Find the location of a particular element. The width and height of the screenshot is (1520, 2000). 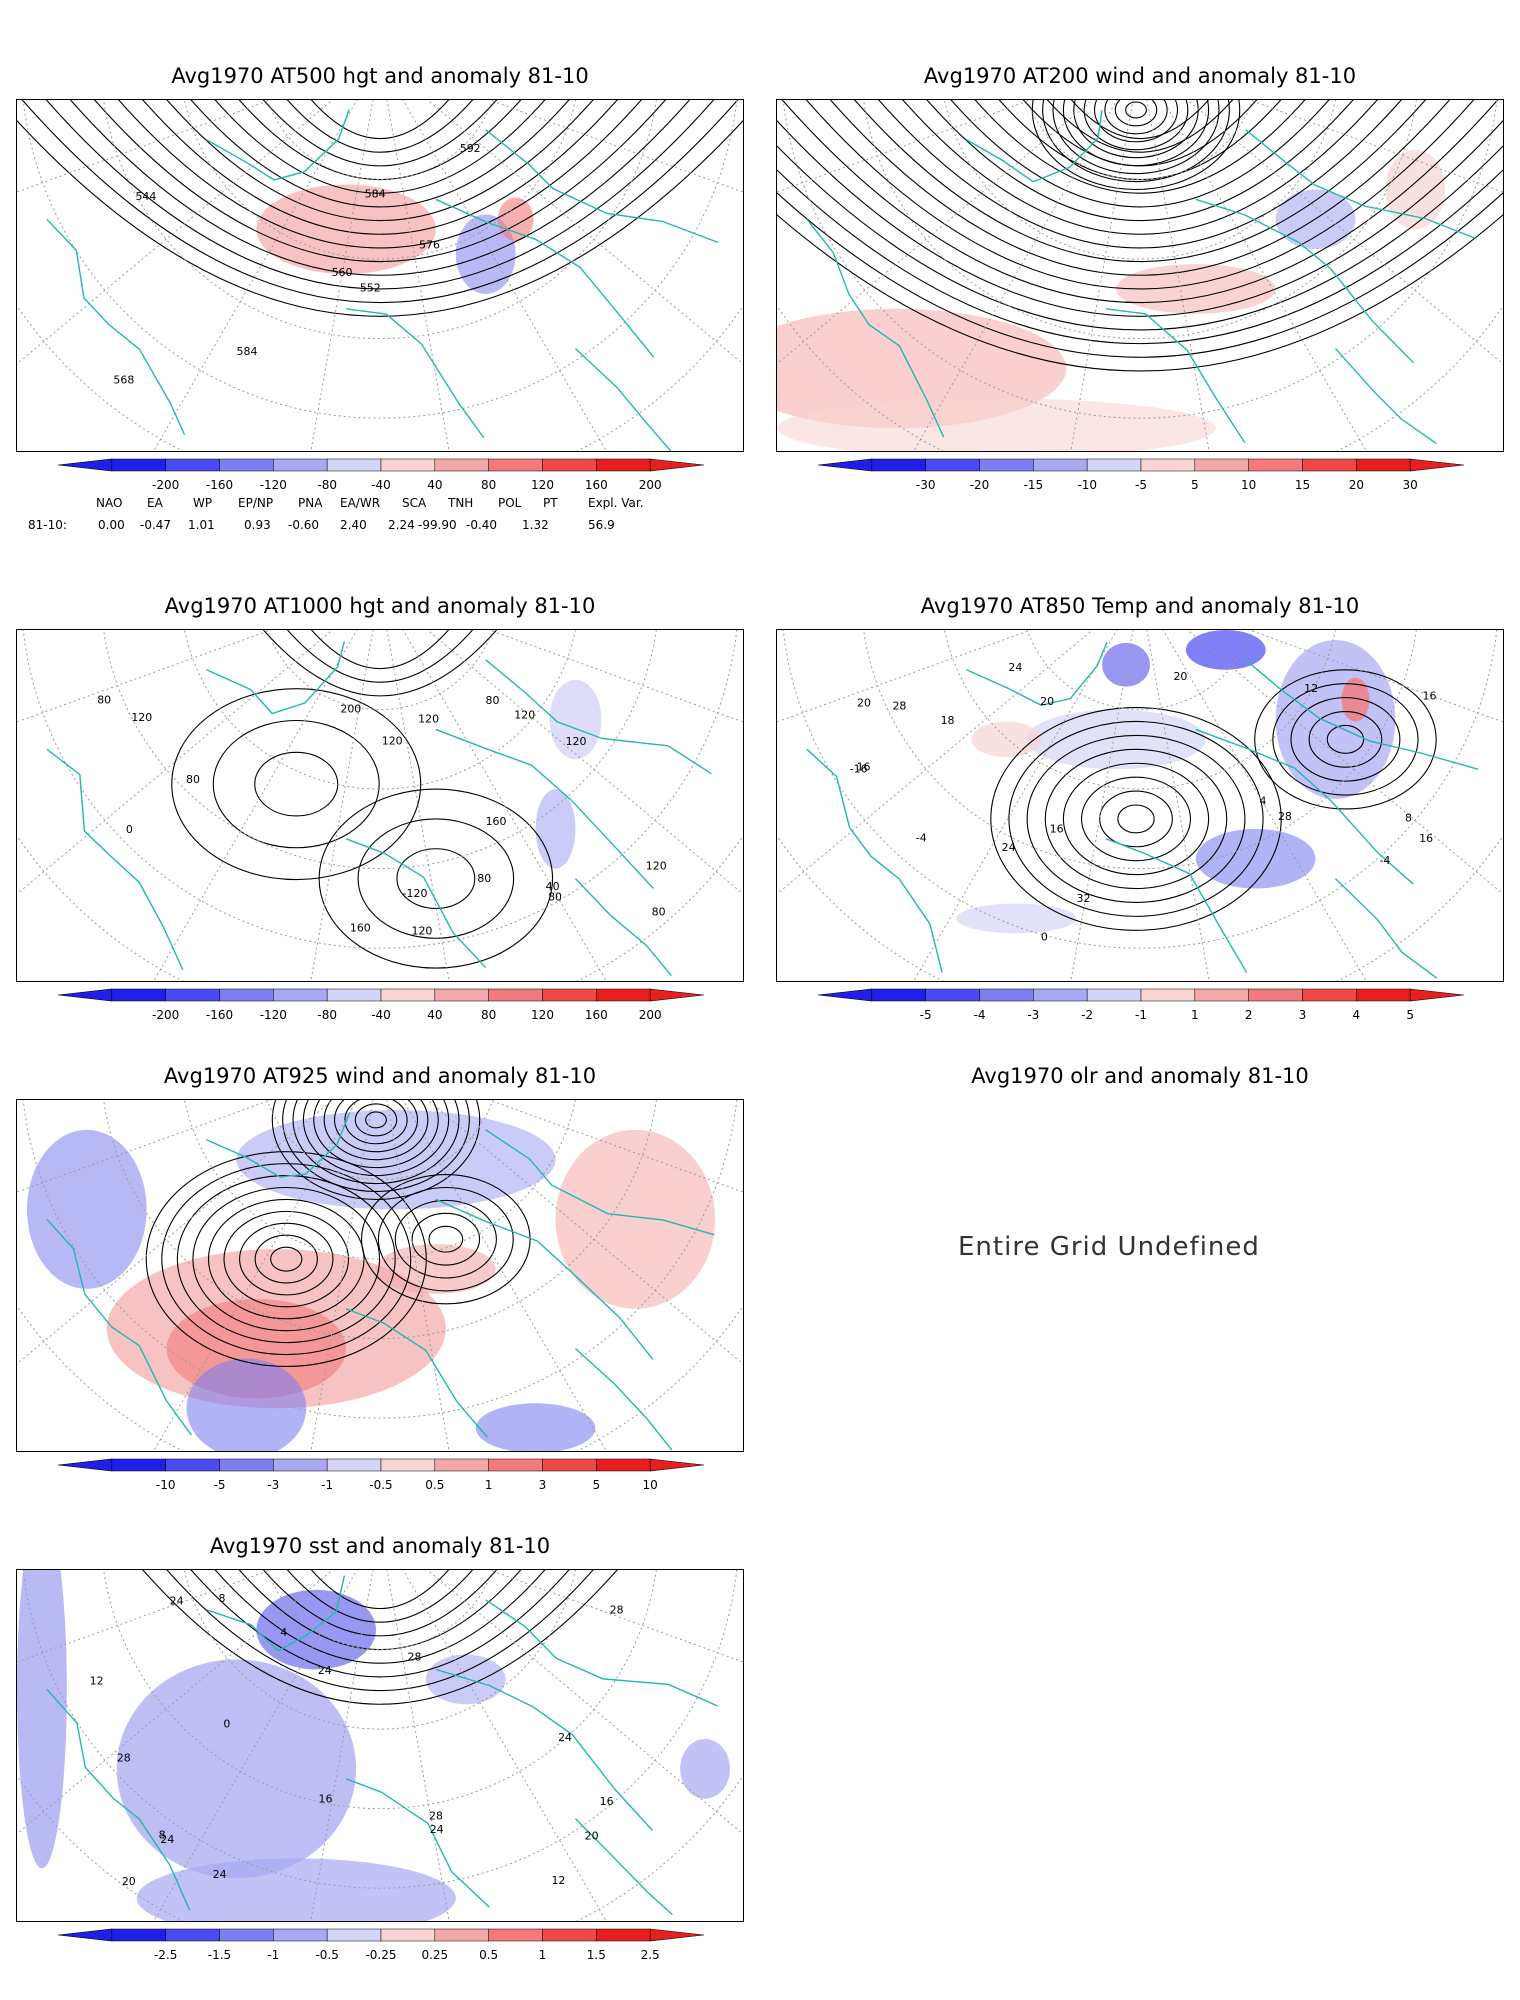

colorbar-p1000: -200 -160 -120 -80 -40 40 80 120 160 200 is located at coordinates (381, 1009).